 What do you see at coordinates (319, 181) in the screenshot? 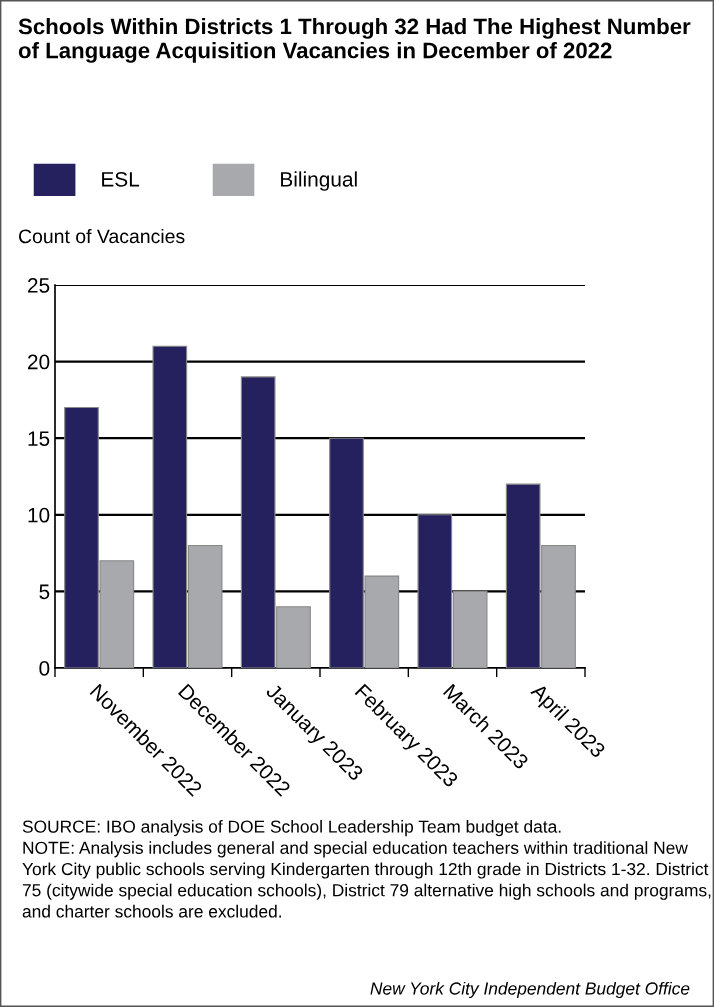
I see `legend-label: Bilingual` at bounding box center [319, 181].